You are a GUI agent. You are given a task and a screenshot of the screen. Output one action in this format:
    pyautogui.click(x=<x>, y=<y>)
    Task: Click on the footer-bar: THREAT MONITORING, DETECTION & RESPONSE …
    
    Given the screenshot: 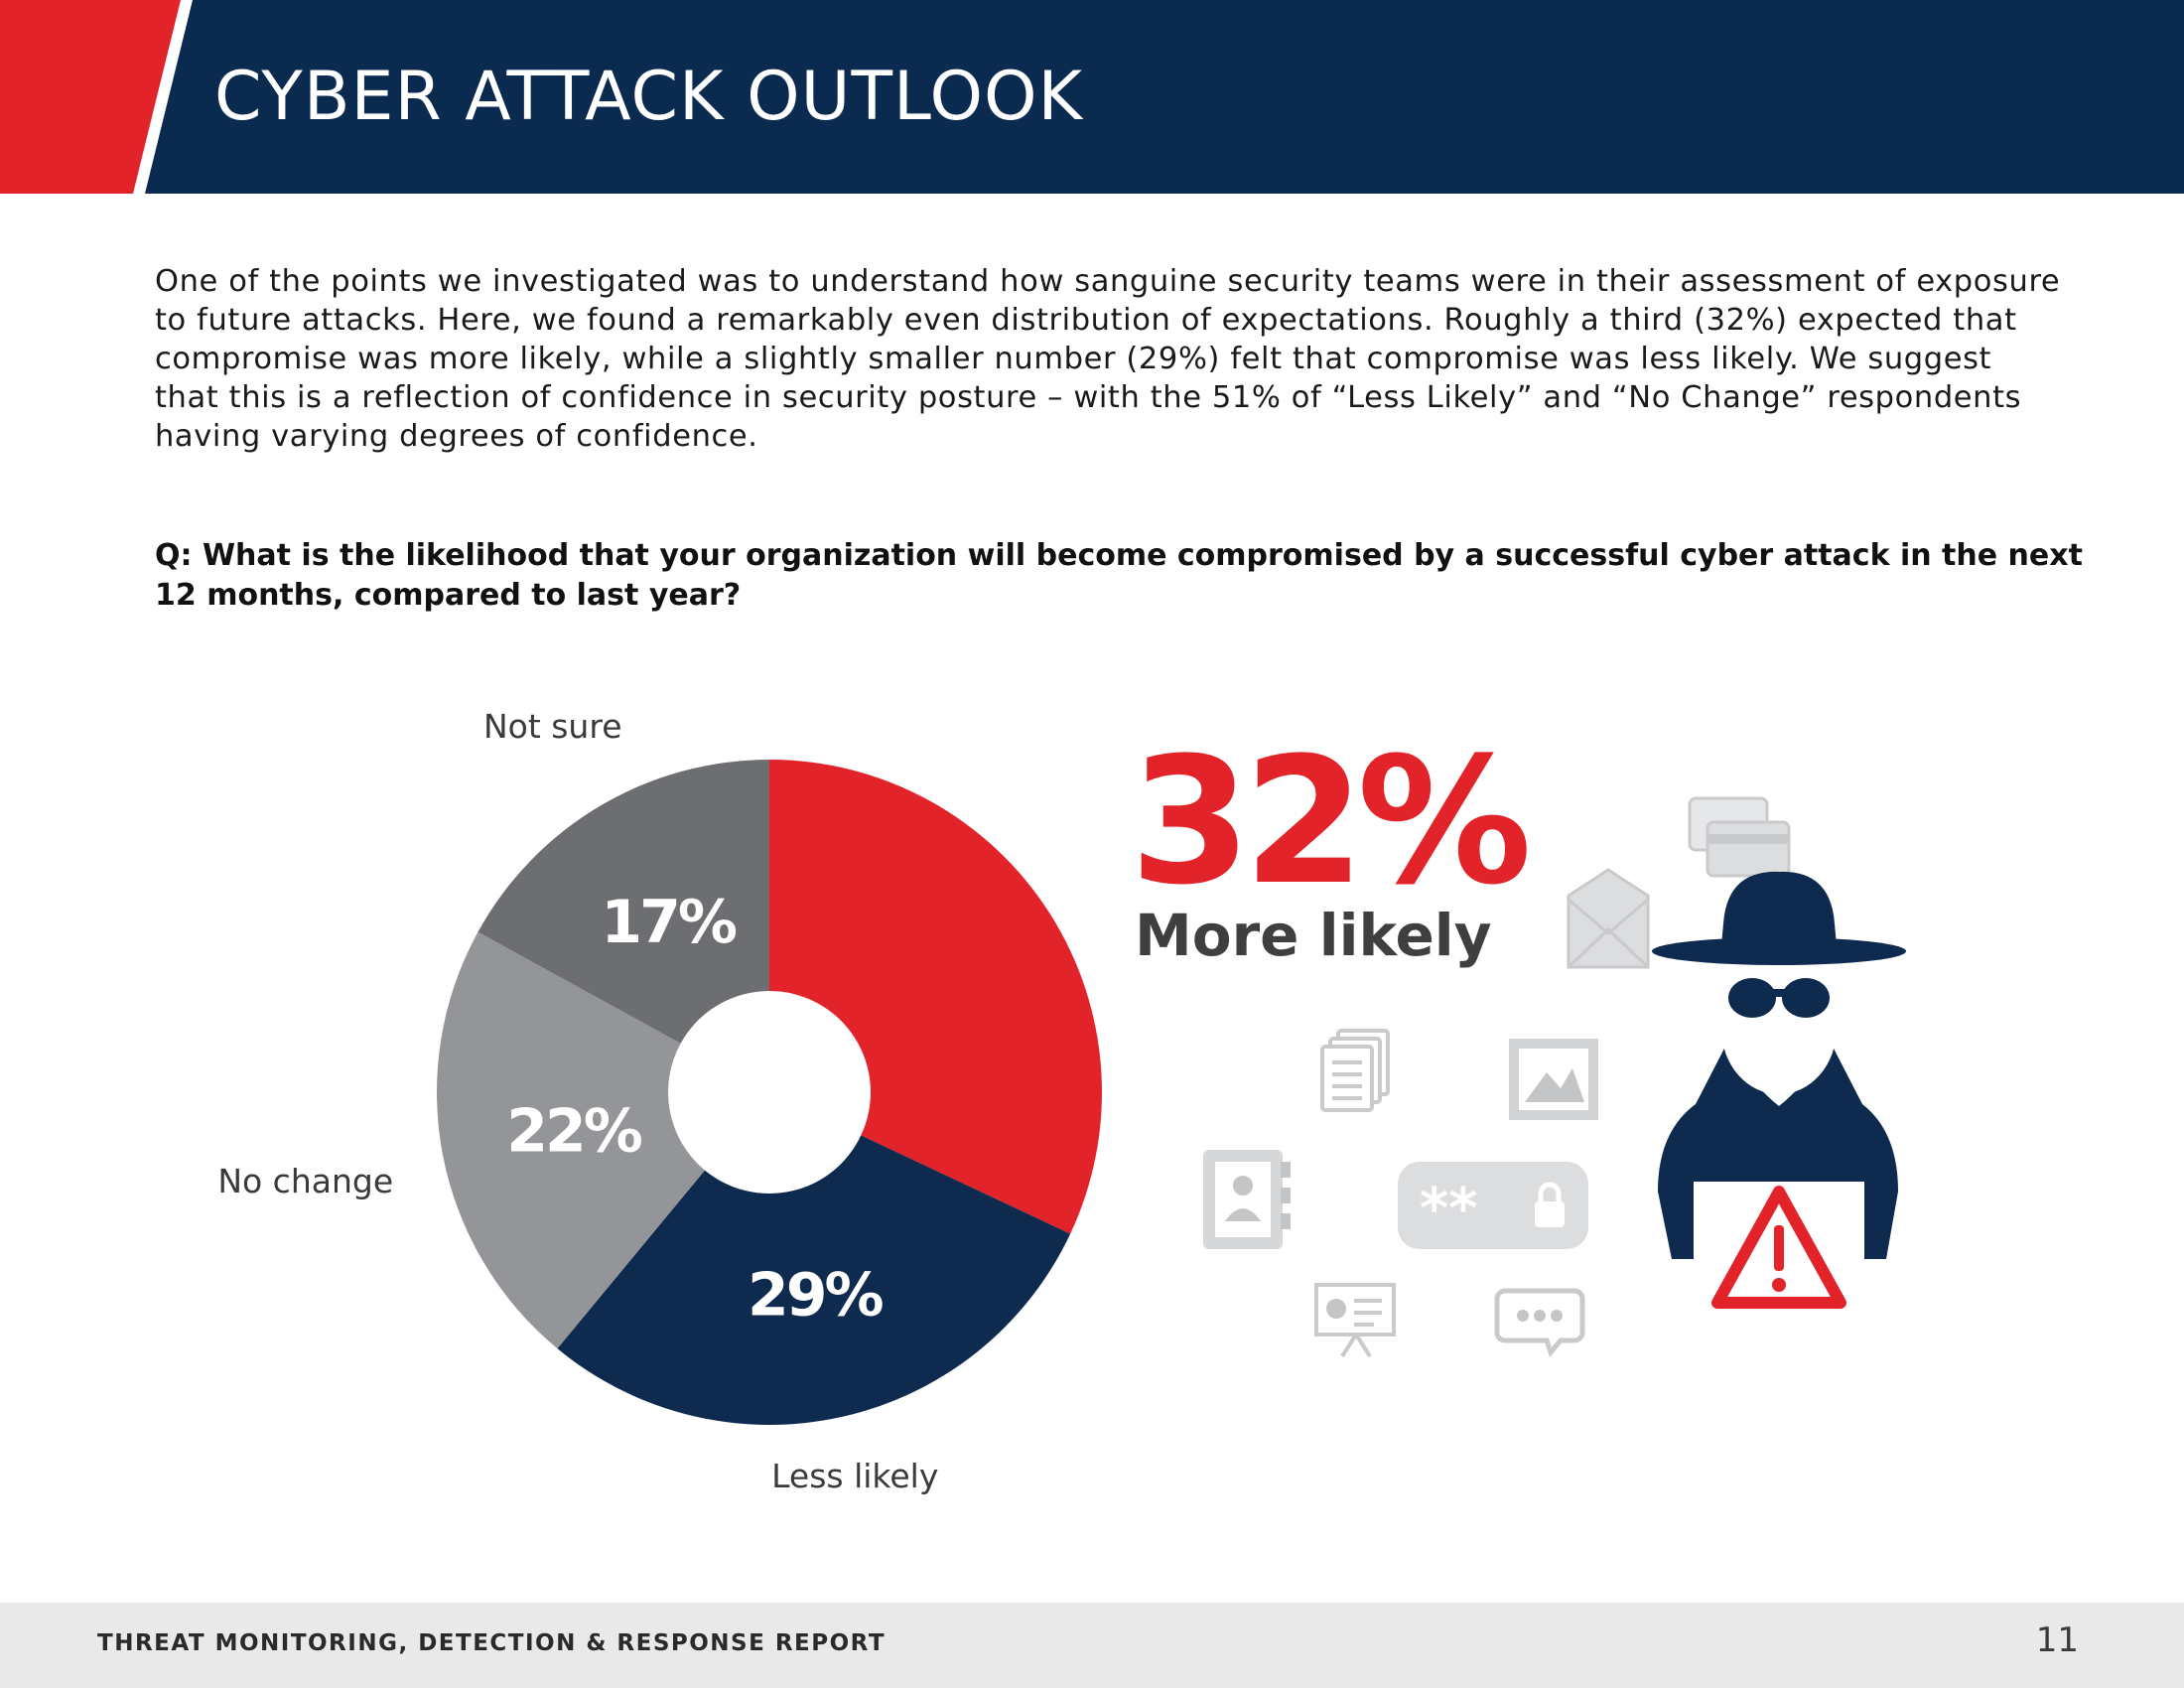 What is the action you would take?
    pyautogui.click(x=1092, y=1645)
    